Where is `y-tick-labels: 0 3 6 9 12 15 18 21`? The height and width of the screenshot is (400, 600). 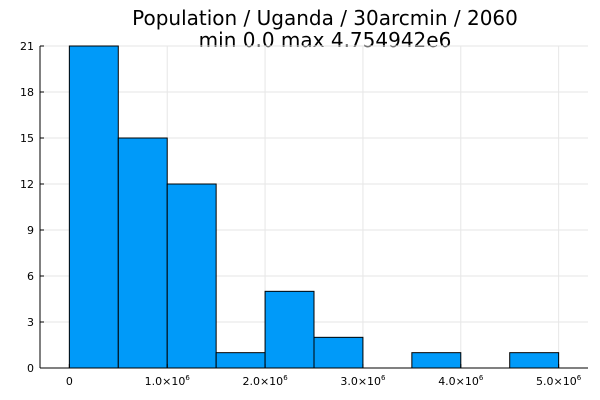
y-tick-labels: 0 3 6 9 12 15 18 21 is located at coordinates (27, 207).